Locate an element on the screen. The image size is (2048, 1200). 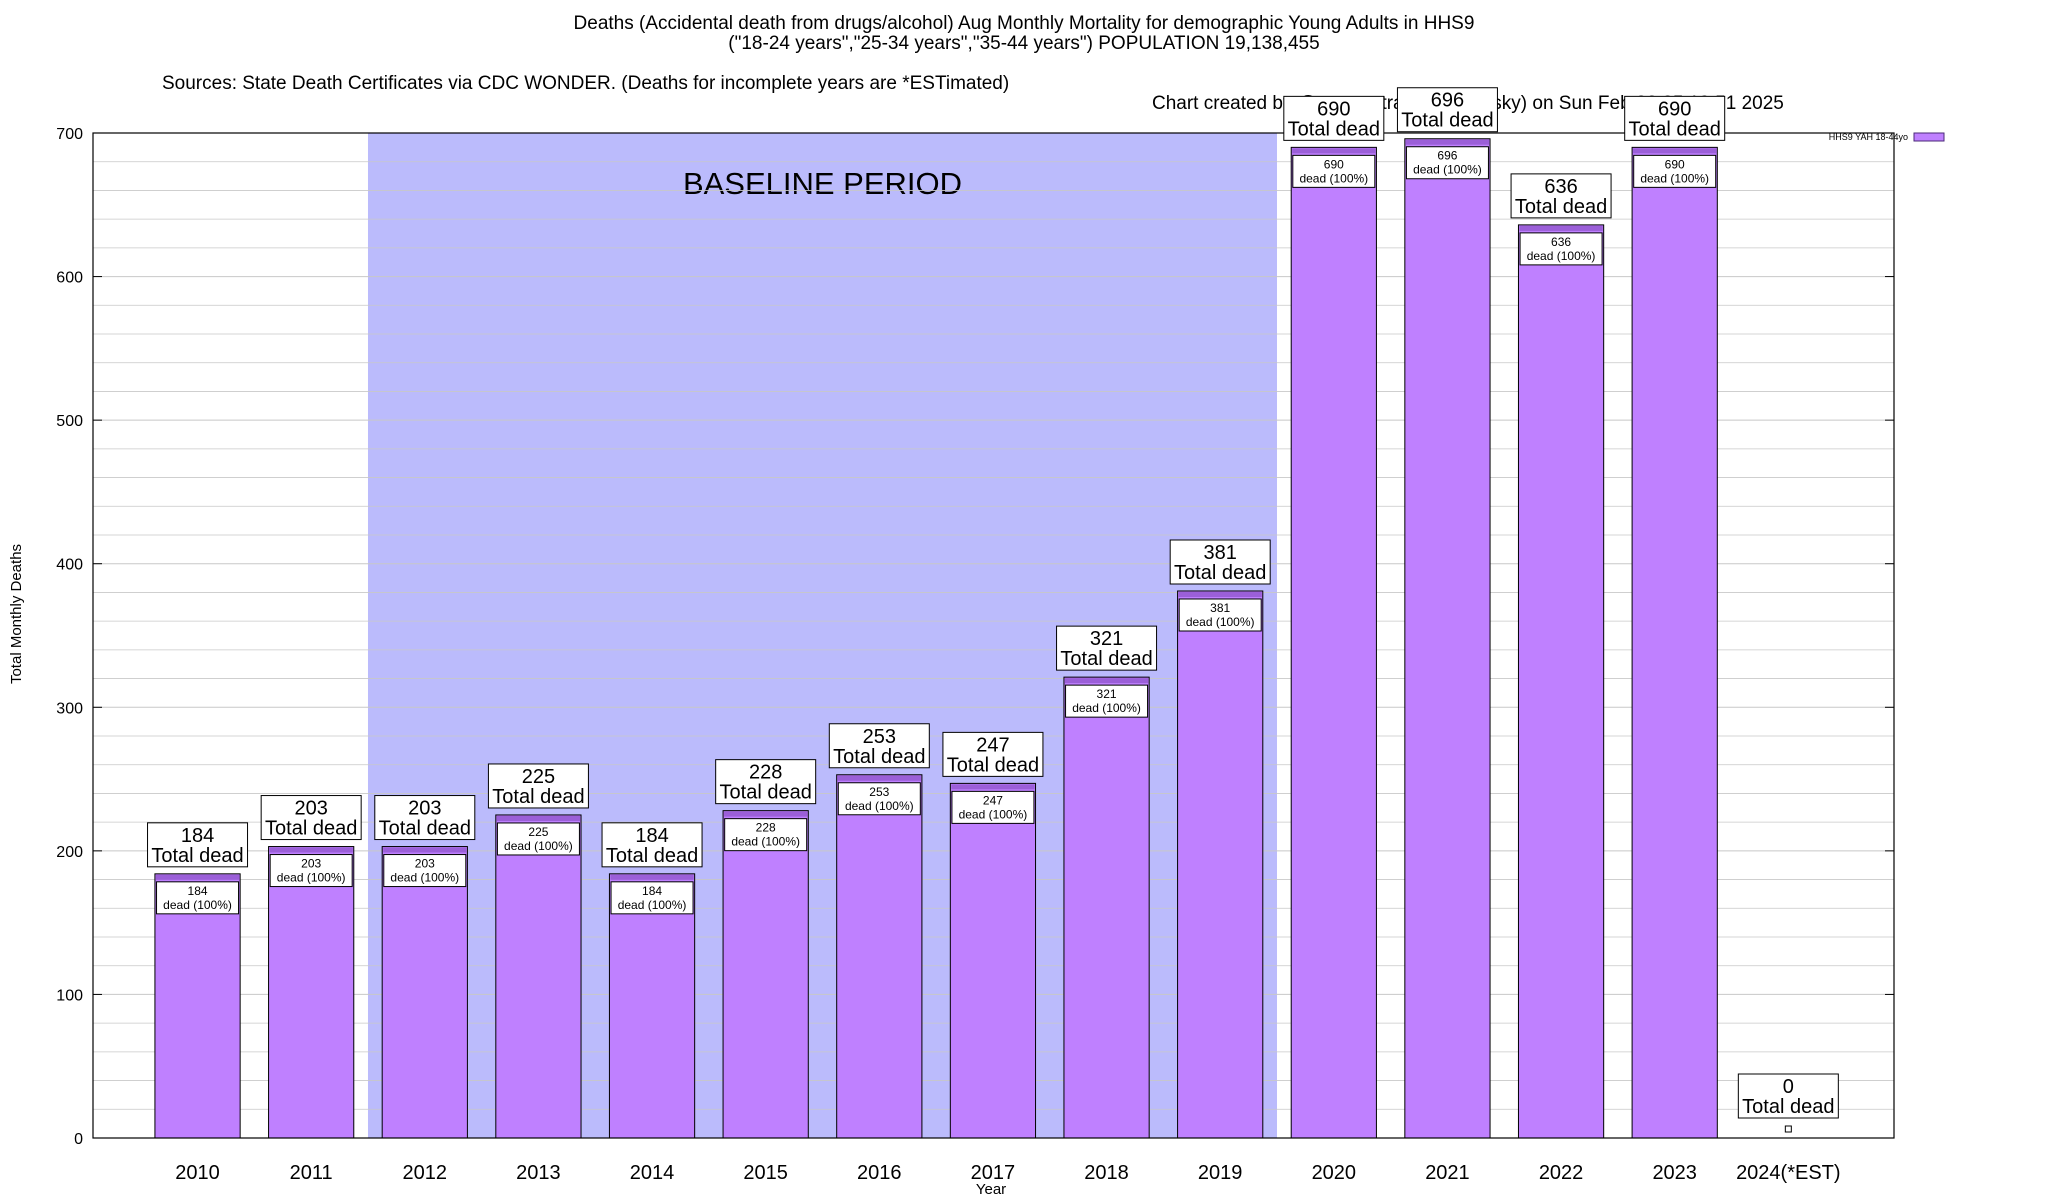
legend: HHS9 YAH 18-44yo is located at coordinates (1887, 137).